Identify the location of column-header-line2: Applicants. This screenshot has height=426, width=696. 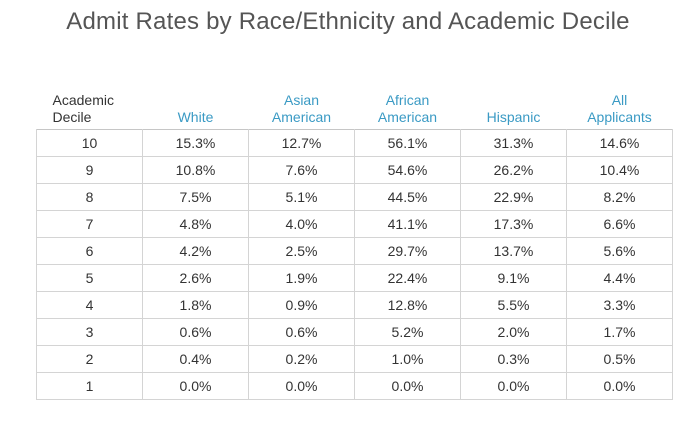
(619, 117).